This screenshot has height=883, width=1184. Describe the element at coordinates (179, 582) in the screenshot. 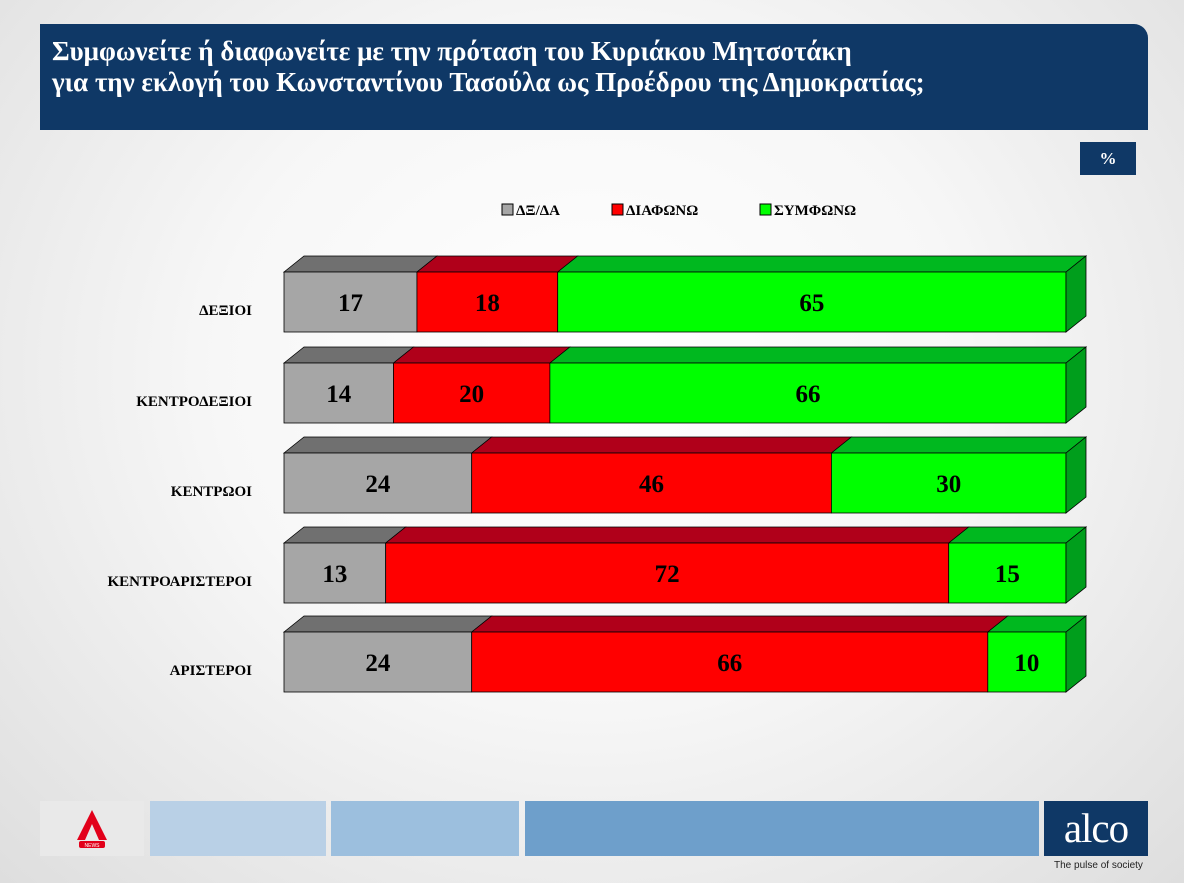

I see `category-label: ΚΕΝΤΡΟΑΡΙΣΤΕΡΟΙ` at that location.